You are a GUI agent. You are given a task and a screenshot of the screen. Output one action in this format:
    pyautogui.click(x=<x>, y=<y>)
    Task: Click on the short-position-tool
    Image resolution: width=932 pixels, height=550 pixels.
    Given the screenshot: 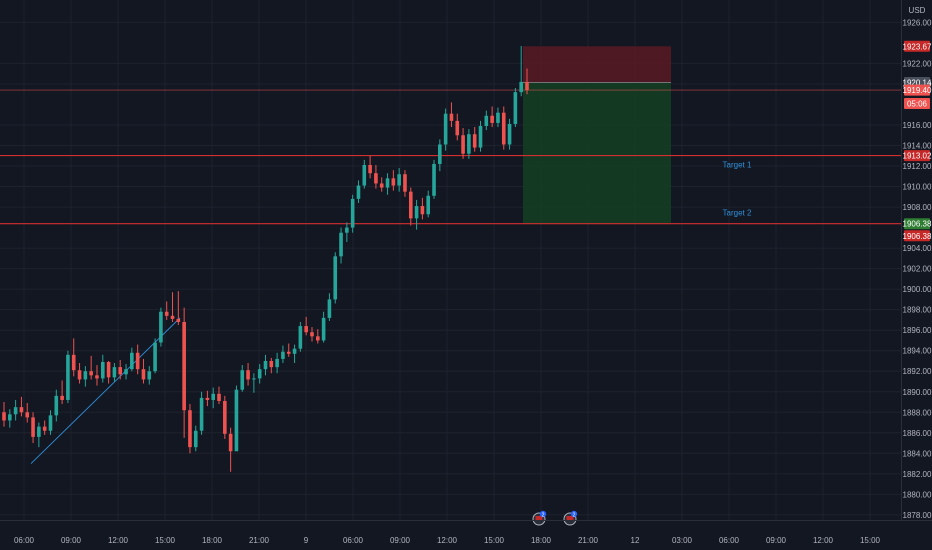 What is the action you would take?
    pyautogui.click(x=597, y=135)
    